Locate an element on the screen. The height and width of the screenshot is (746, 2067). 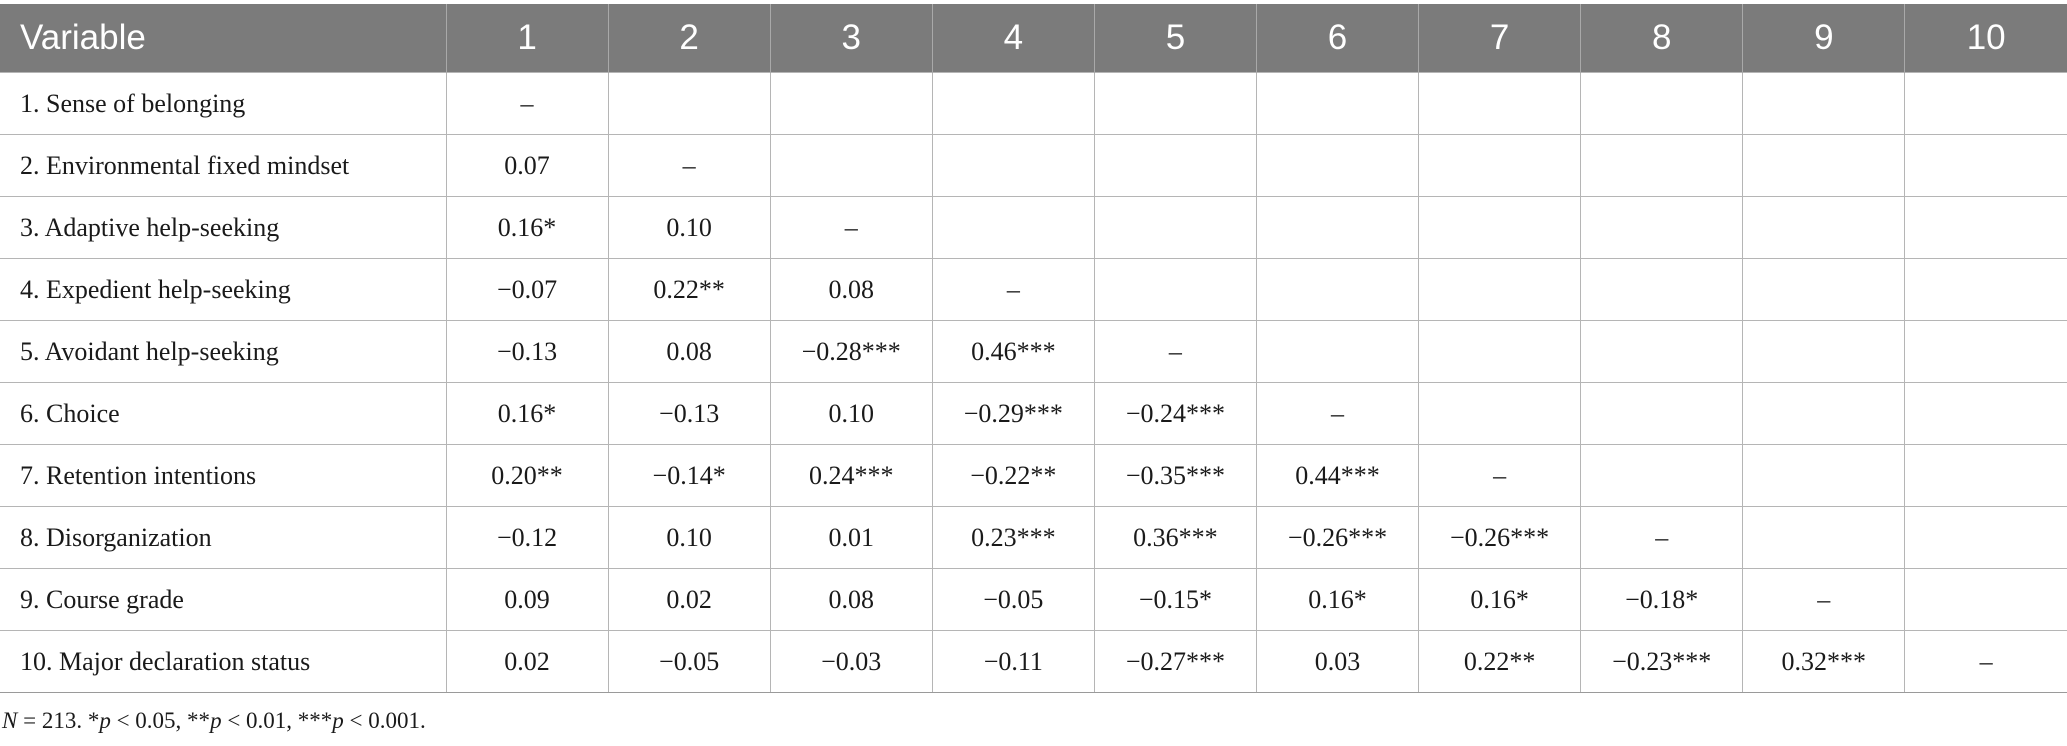
table-row: 1. Sense of belonging – is located at coordinates (1033, 103).